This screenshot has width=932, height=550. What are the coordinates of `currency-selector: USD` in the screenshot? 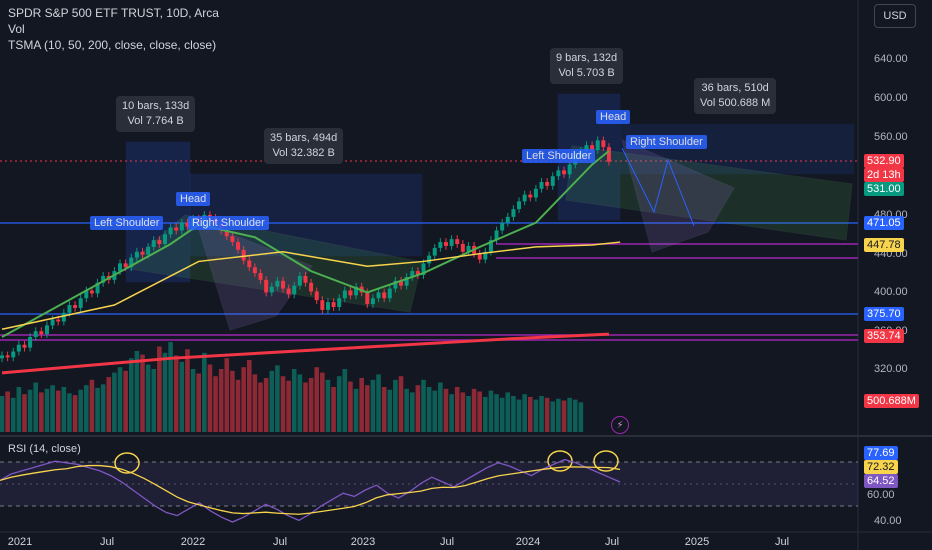 It's located at (895, 16).